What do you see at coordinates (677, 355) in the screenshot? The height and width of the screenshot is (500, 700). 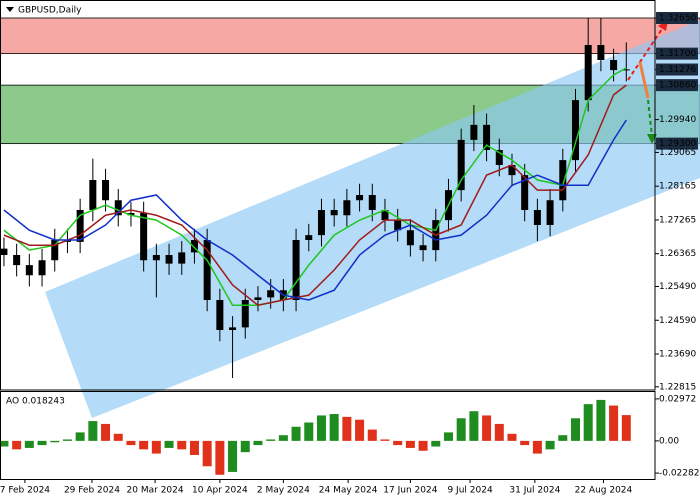 I see `y-tick-label: 1.23690` at bounding box center [677, 355].